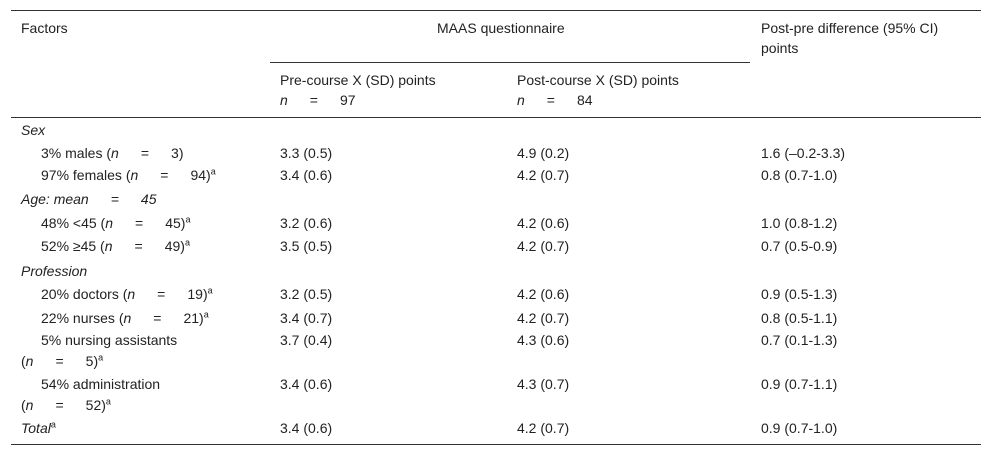 The width and height of the screenshot is (992, 457). I want to click on row-males-diff: 1.6 (–0.2-3.3), so click(803, 153).